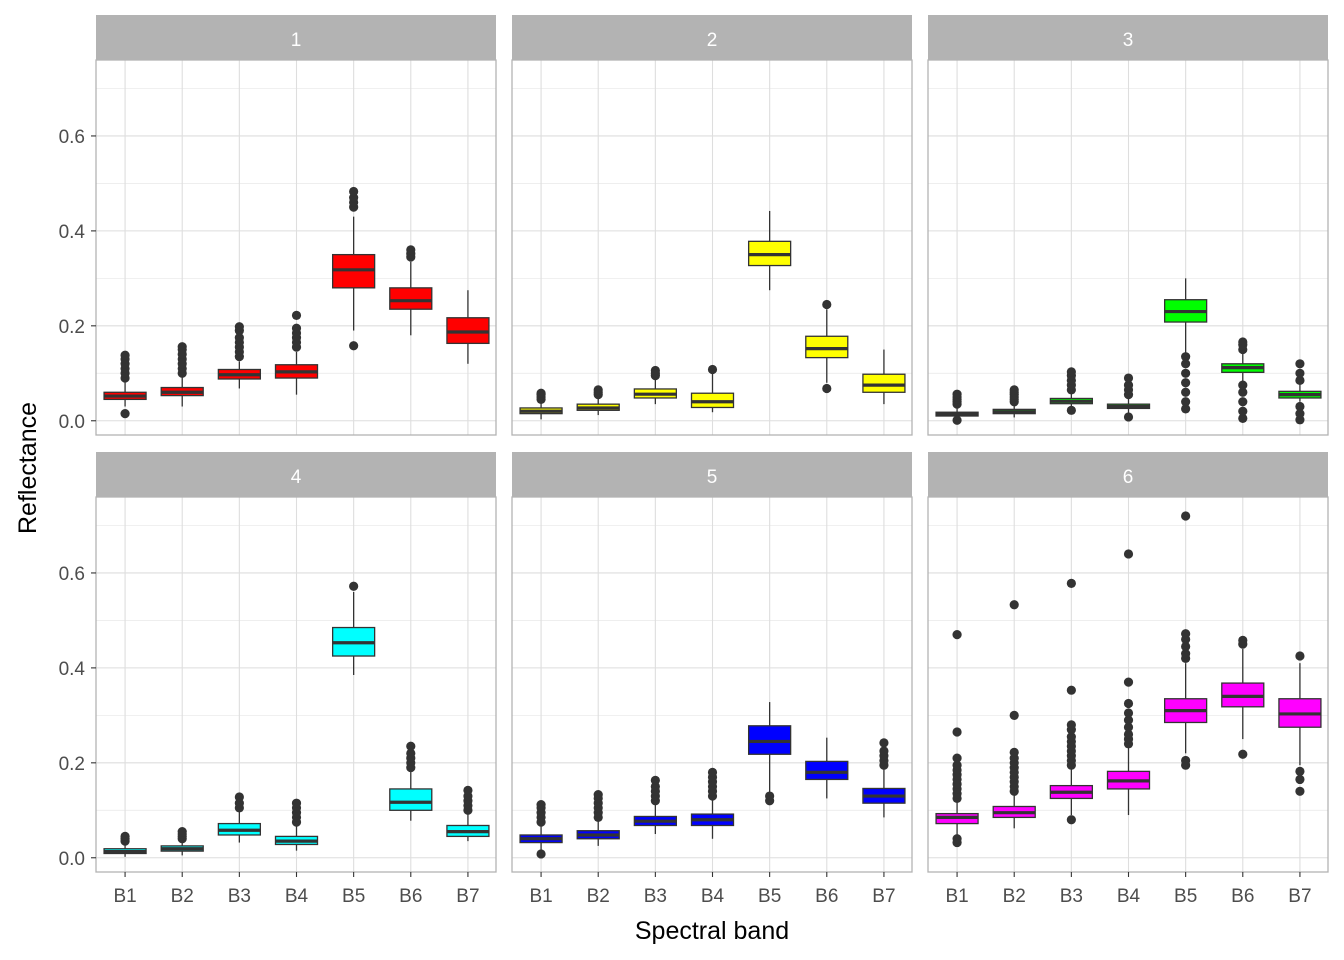 The height and width of the screenshot is (960, 1344). Describe the element at coordinates (353, 628) in the screenshot. I see `box-B5` at that location.